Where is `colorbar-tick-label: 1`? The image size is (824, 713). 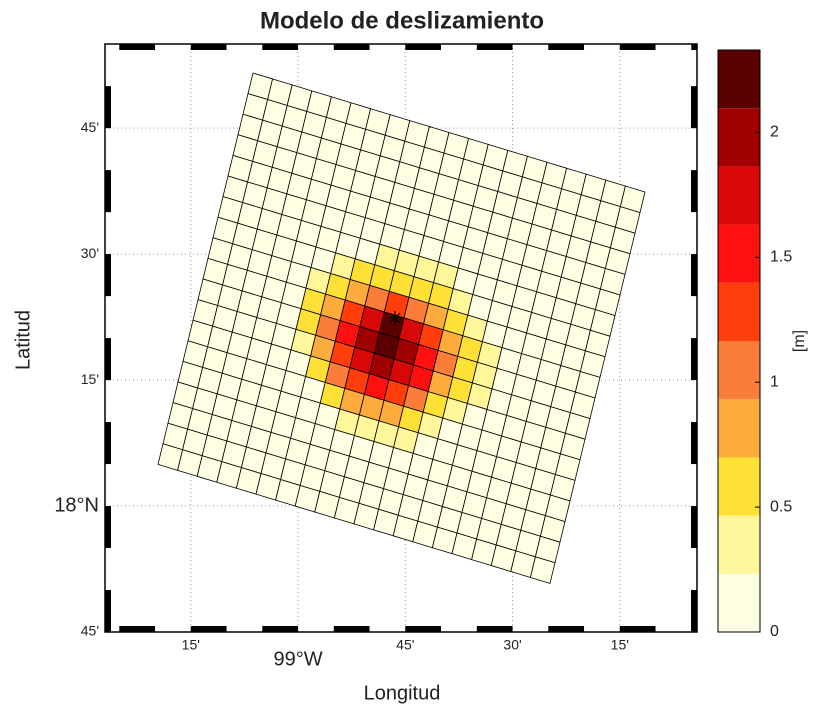
colorbar-tick-label: 1 is located at coordinates (774, 381).